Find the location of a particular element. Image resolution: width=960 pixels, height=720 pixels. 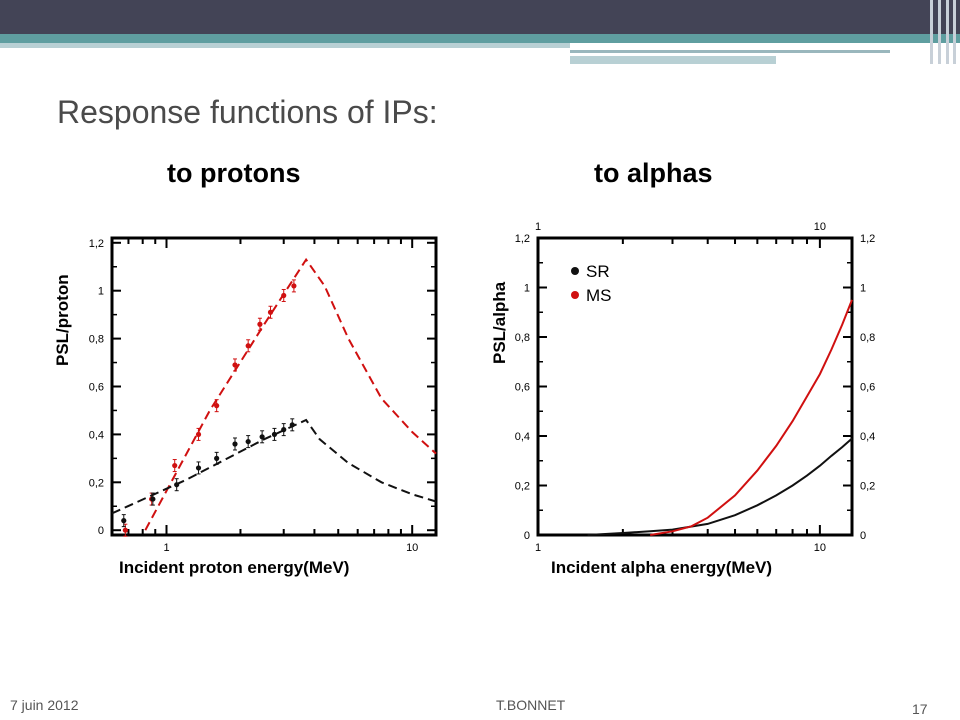

legend-label: SR is located at coordinates (598, 271).